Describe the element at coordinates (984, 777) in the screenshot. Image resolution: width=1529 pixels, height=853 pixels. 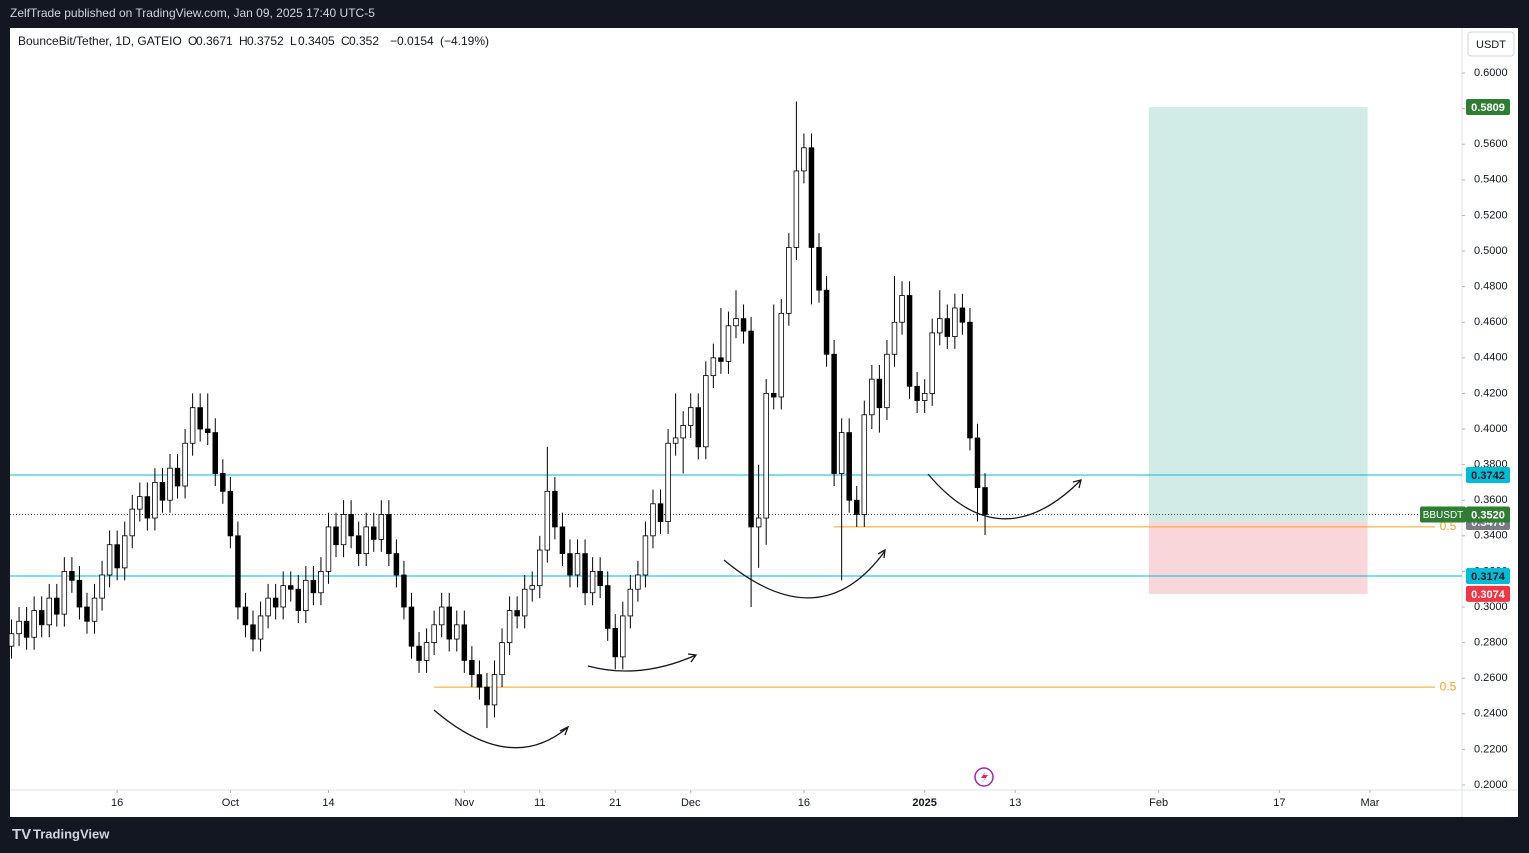
I see `event-bolt` at that location.